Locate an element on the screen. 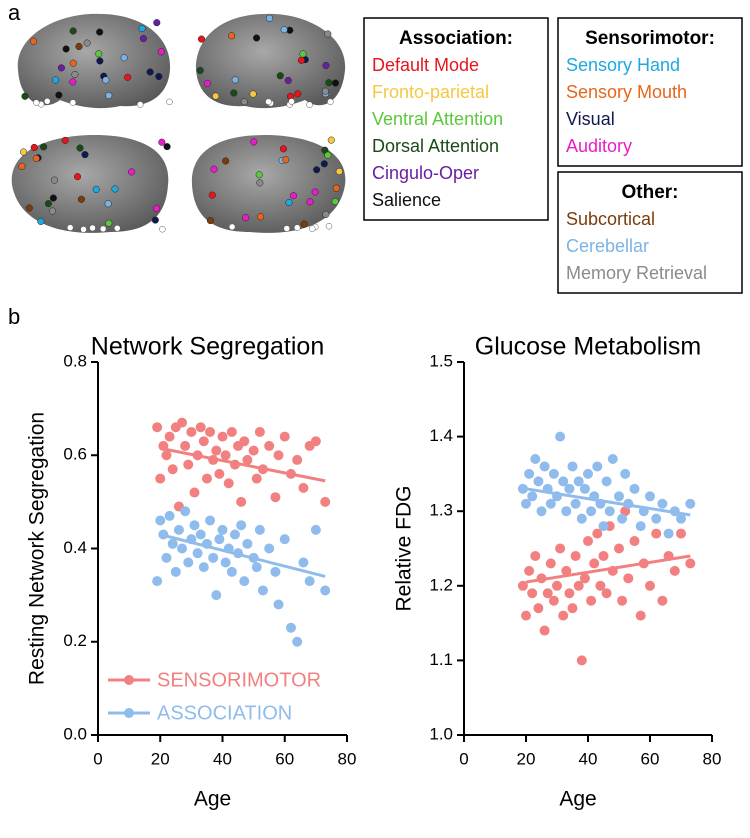 This screenshot has width=750, height=838. brain-images is located at coordinates (178, 123).